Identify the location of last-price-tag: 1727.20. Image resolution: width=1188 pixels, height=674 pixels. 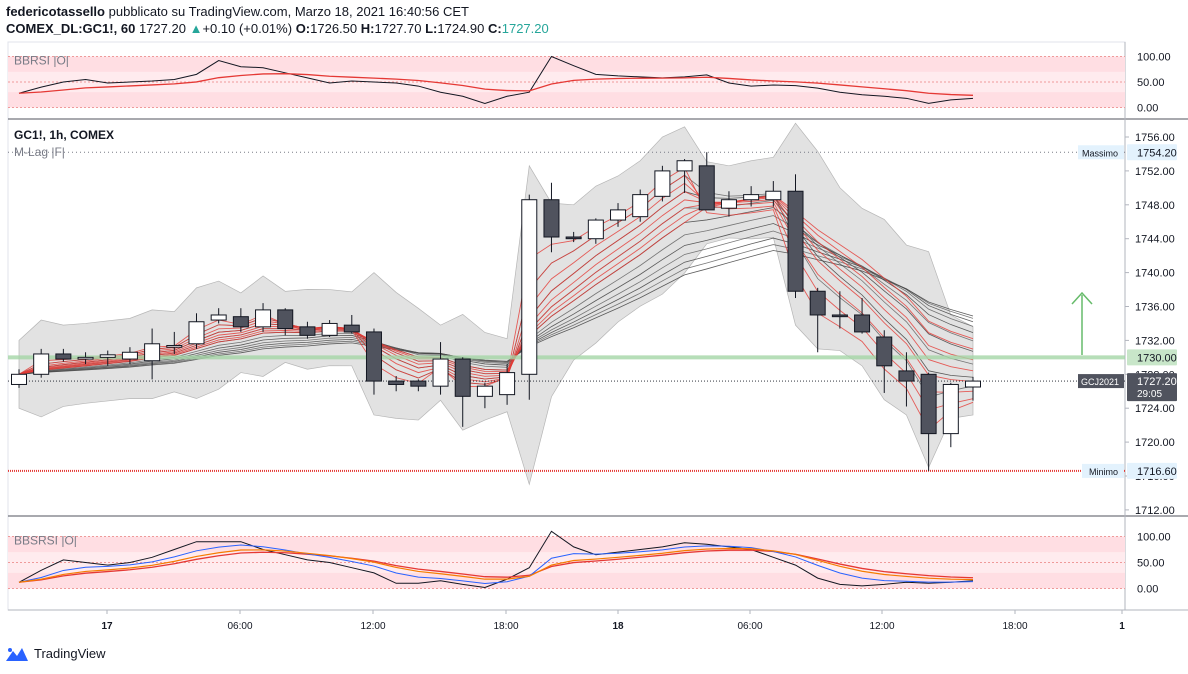
(1157, 382).